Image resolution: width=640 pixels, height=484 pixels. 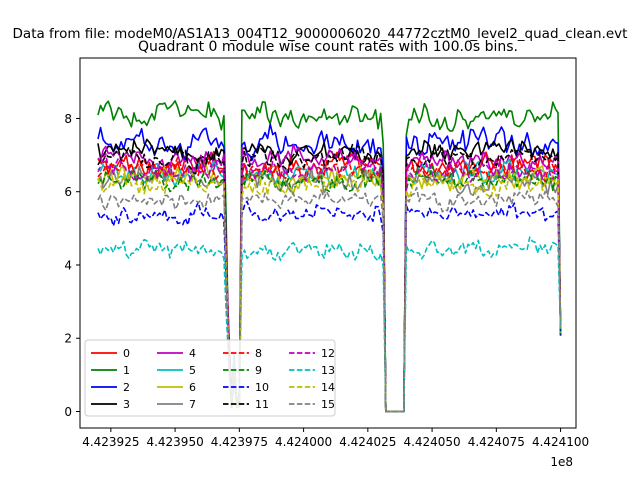 What do you see at coordinates (210, 378) in the screenshot?
I see `legend-box` at bounding box center [210, 378].